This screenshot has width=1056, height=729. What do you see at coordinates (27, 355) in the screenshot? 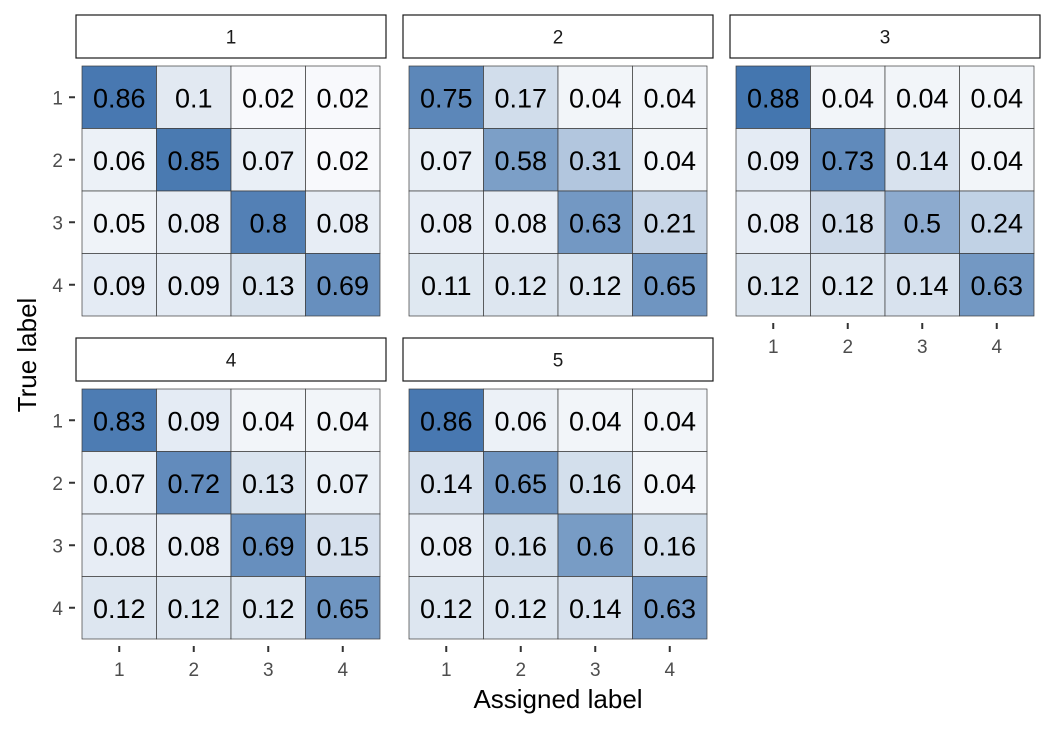
I see `y-axis-title: True label` at bounding box center [27, 355].